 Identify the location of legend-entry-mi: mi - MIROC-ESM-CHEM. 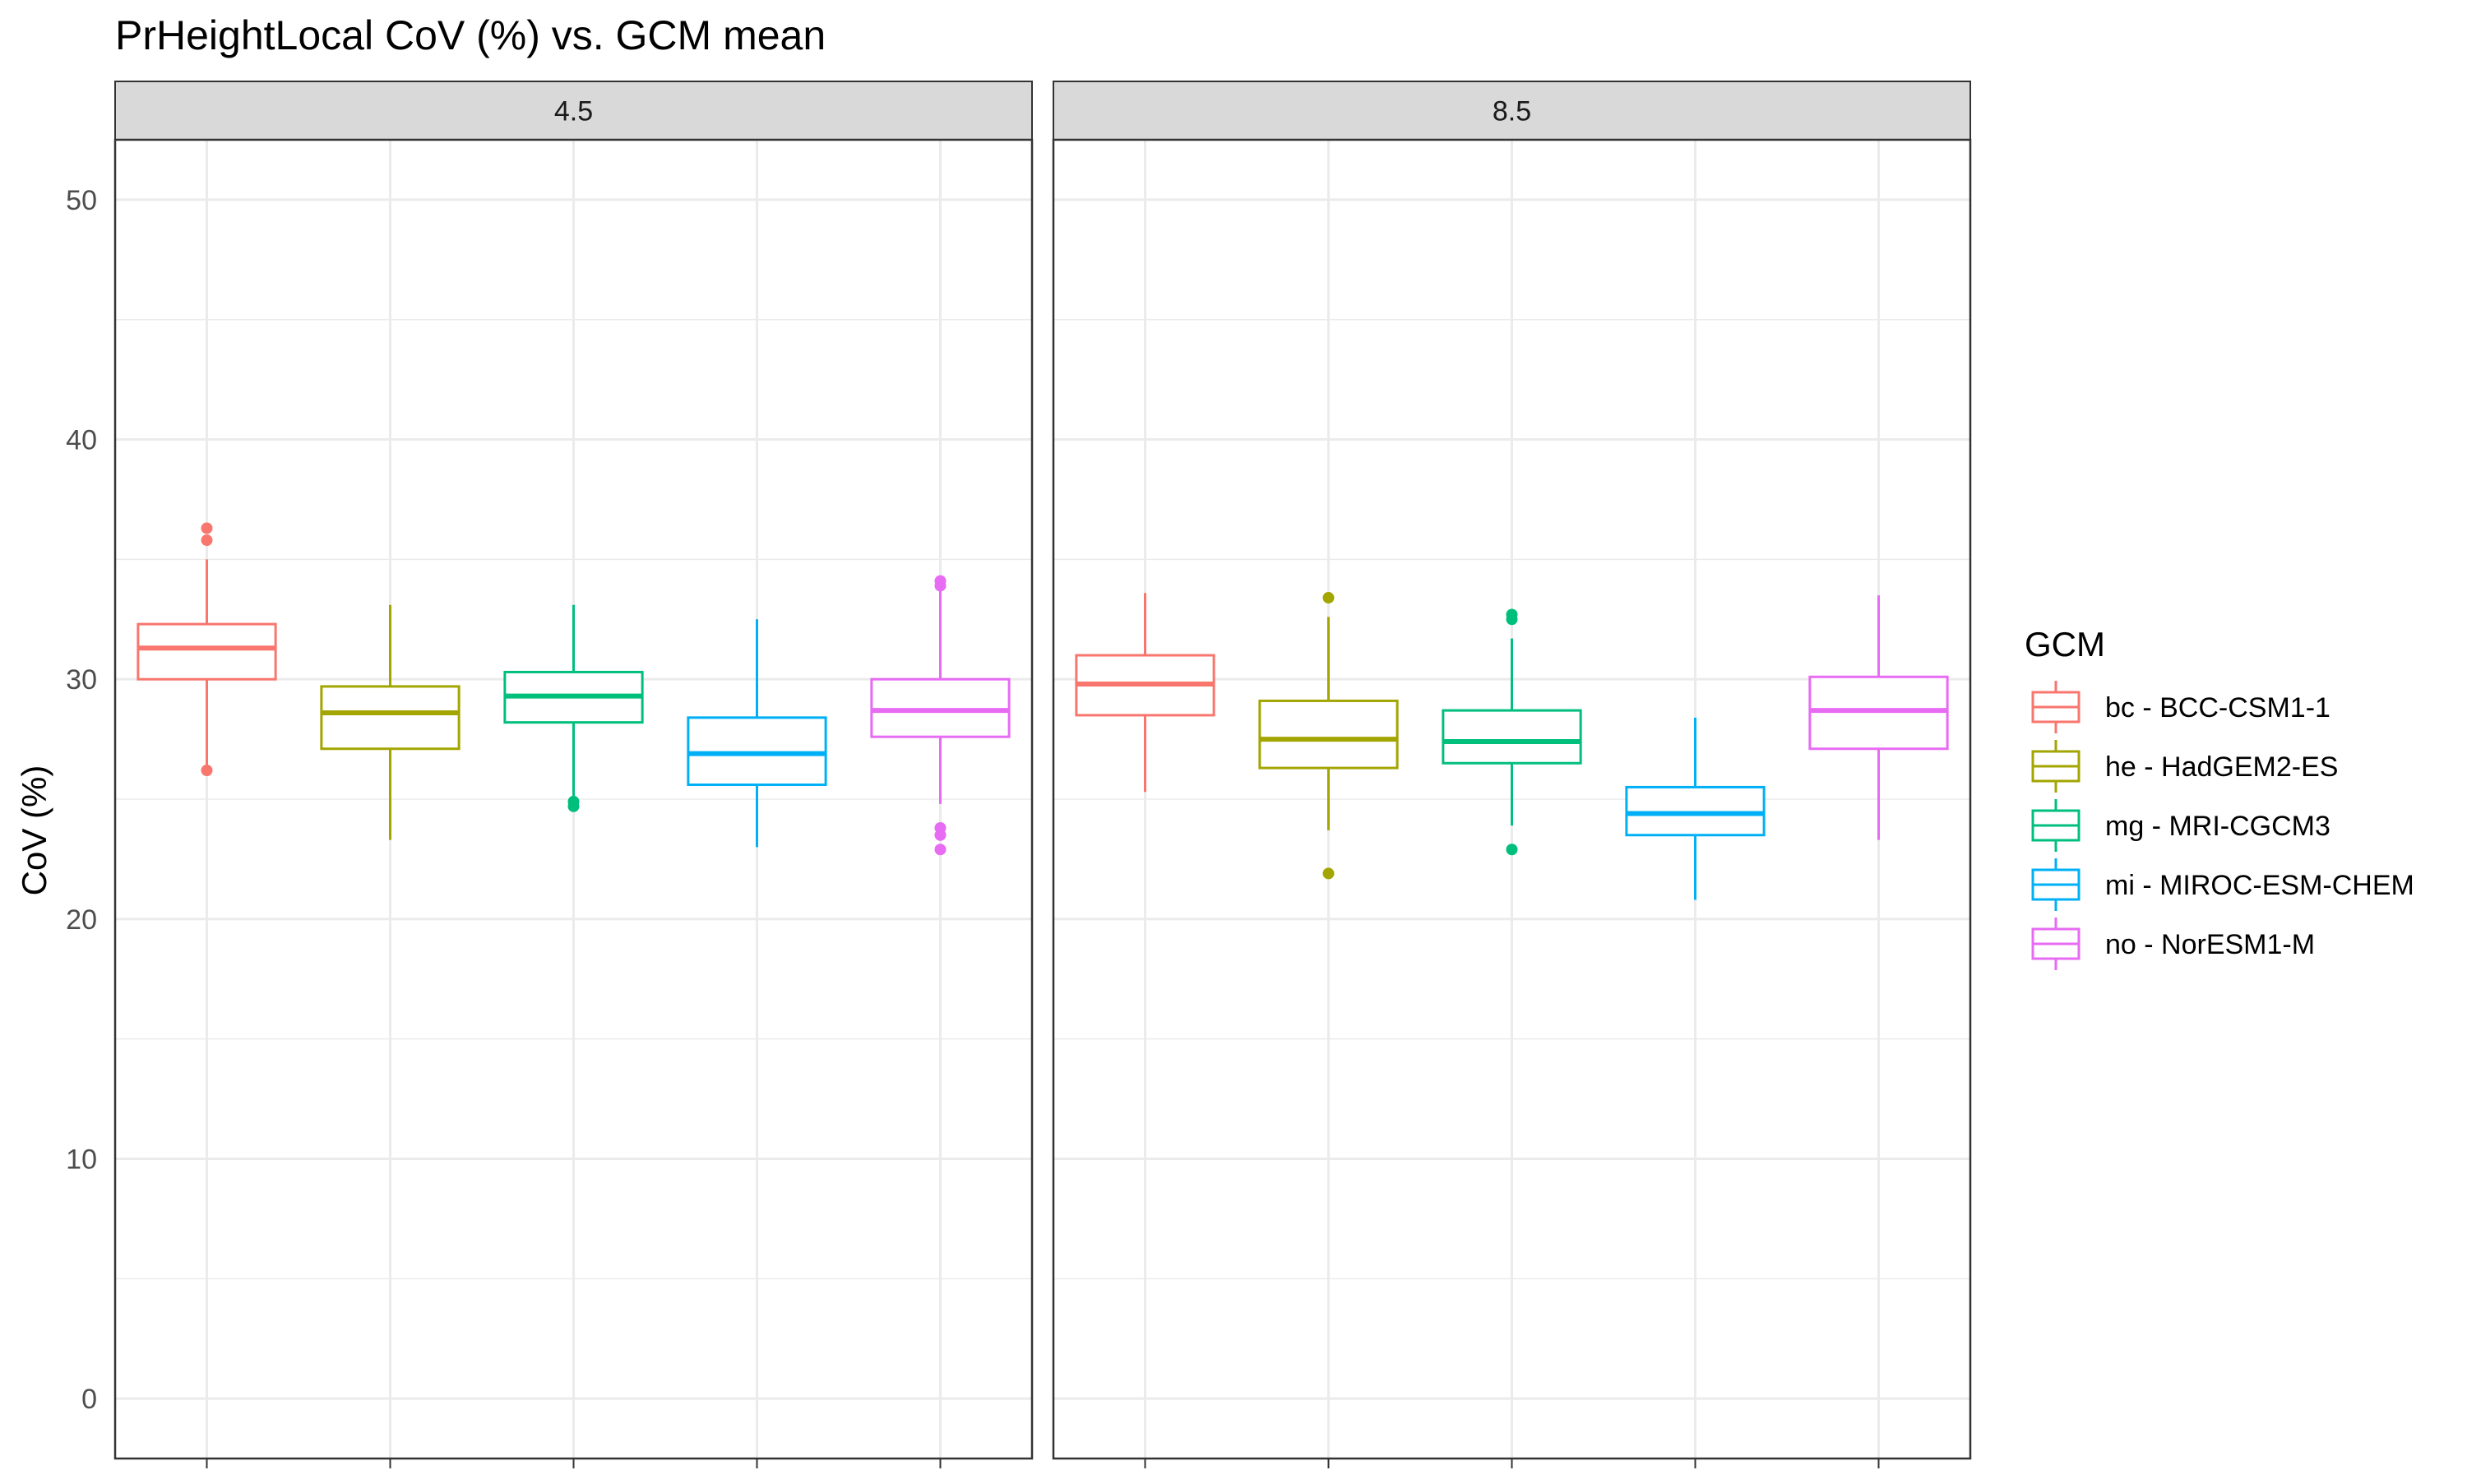
(2222, 885).